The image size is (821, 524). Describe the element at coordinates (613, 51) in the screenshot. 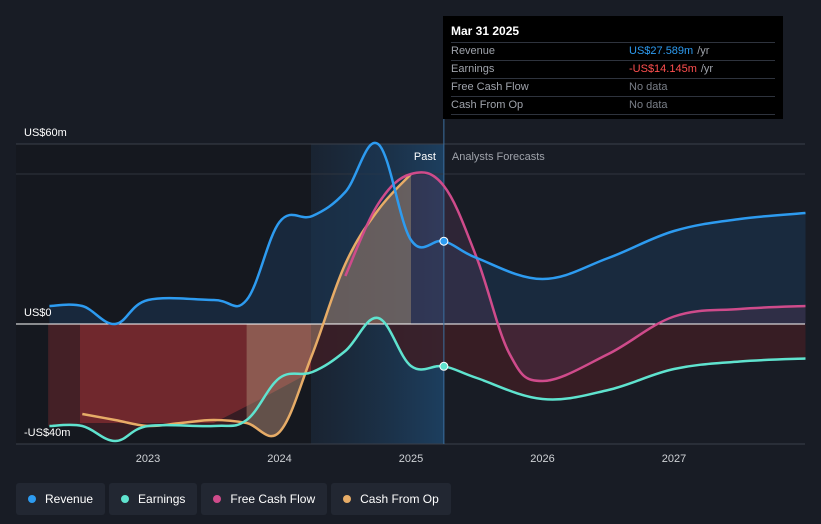

I see `tooltip-row-revenue: Revenue US$27.589m /yr` at that location.